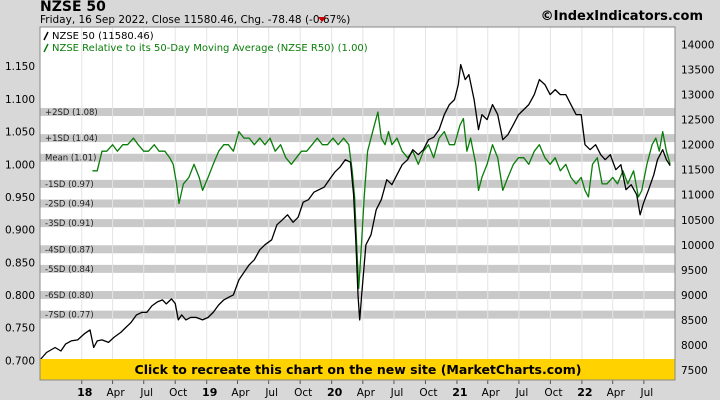 The height and width of the screenshot is (400, 720). What do you see at coordinates (697, 246) in the screenshot?
I see `right-tick-label: 10000` at bounding box center [697, 246].